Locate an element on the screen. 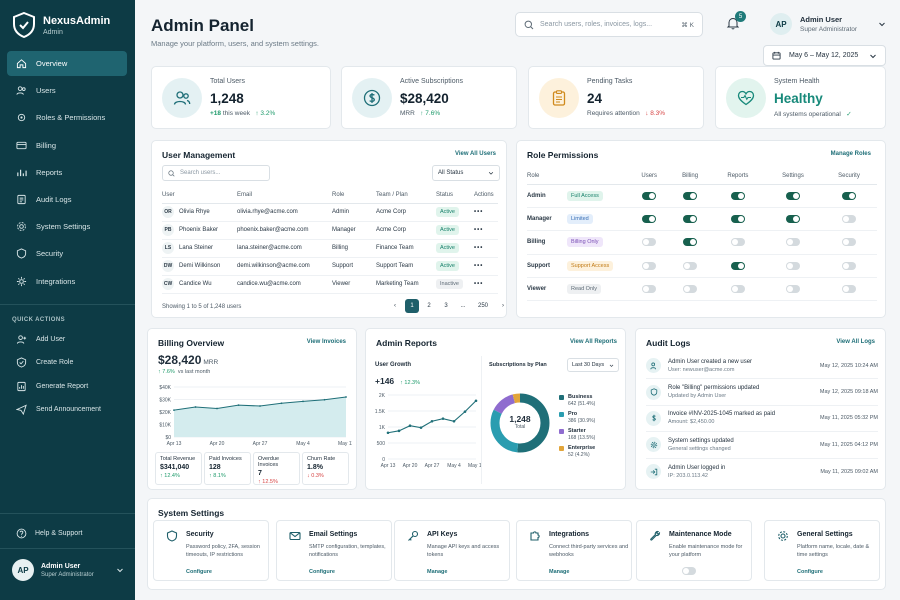 This screenshot has height=600, width=900. date-range-picker: May 6 – May 12, 2025 is located at coordinates (824, 55).